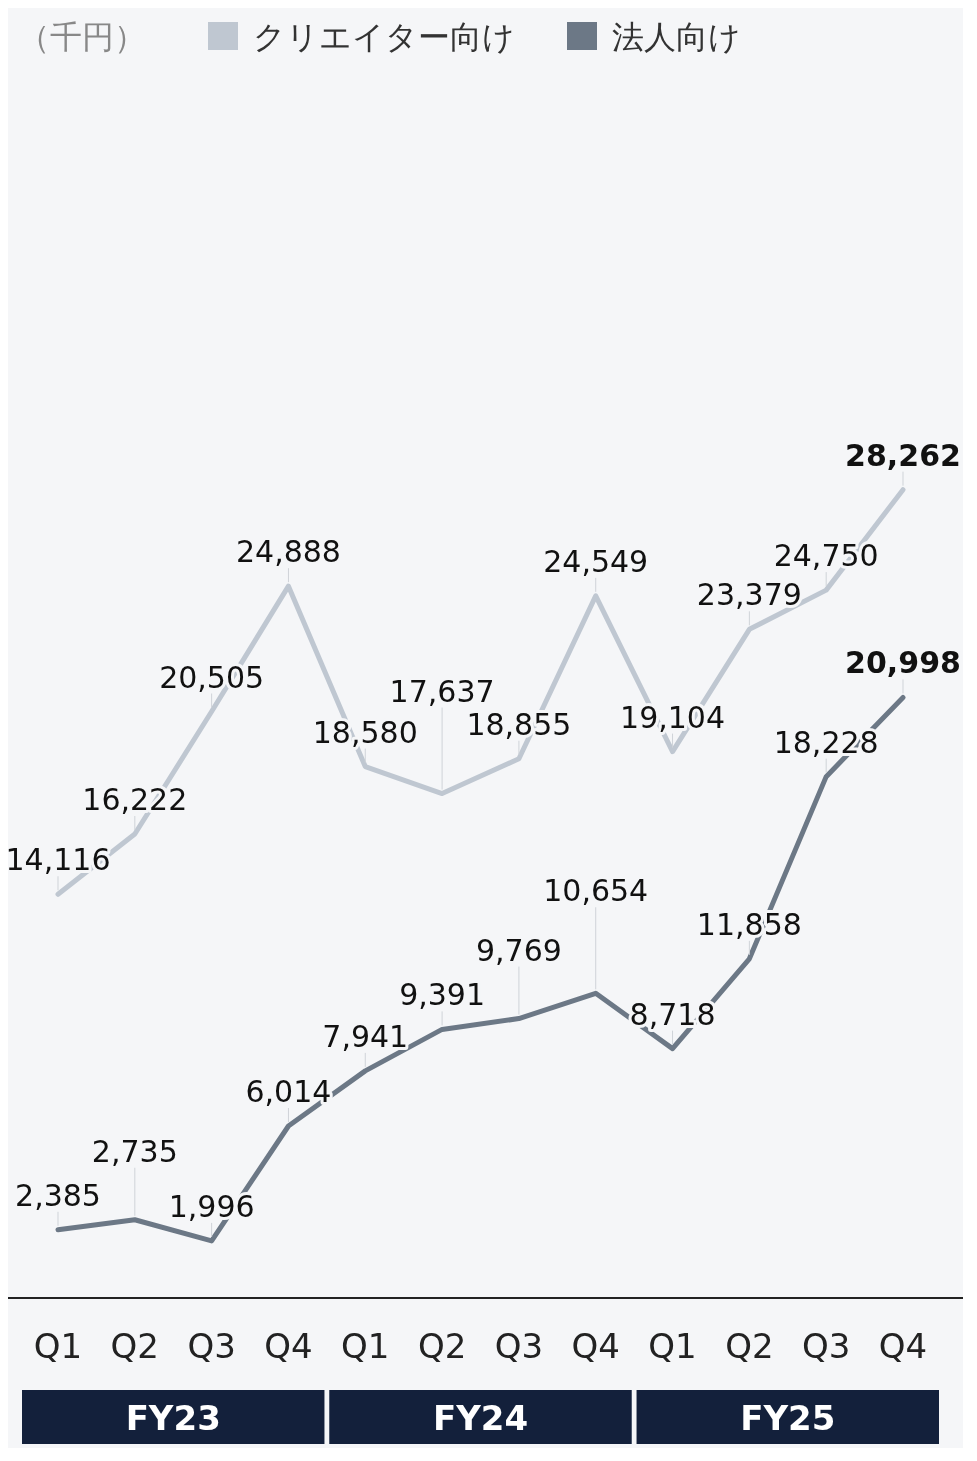 The image size is (977, 1461). Describe the element at coordinates (173, 1418) in the screenshot. I see `text: FY23` at that location.